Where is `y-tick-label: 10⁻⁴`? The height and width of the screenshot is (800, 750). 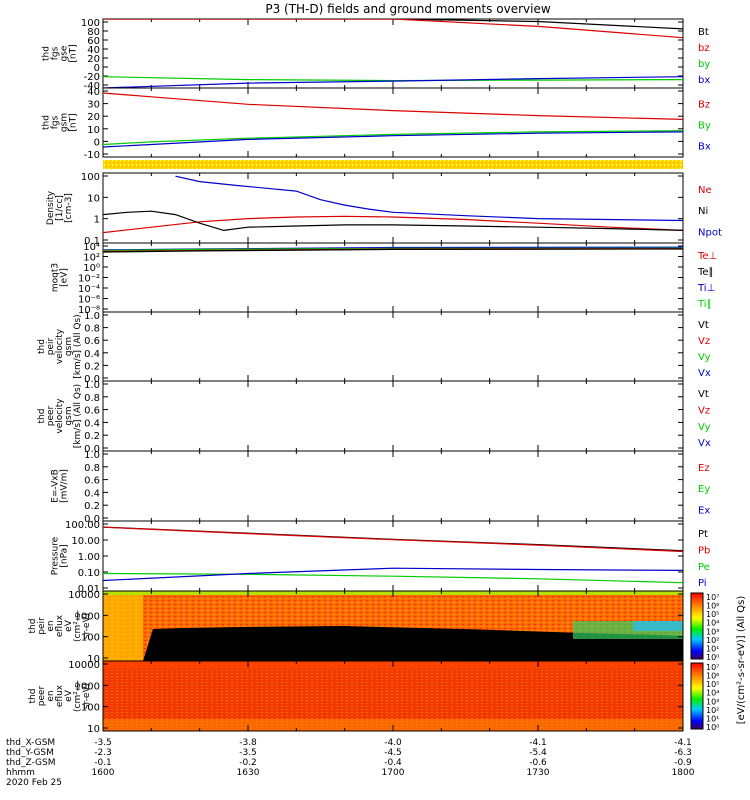 y-tick-label: 10⁻⁴ is located at coordinates (89, 289).